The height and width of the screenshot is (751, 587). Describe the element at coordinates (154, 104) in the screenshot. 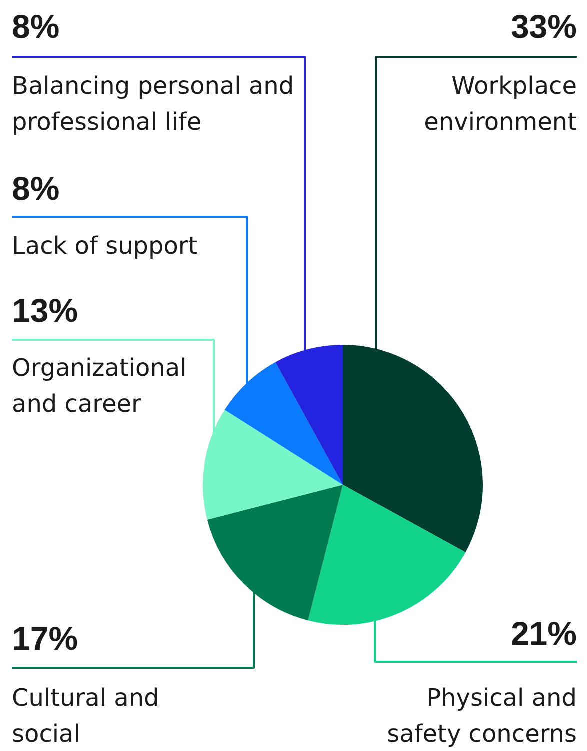

I see `slice-label: Balancing personal and professional life` at that location.